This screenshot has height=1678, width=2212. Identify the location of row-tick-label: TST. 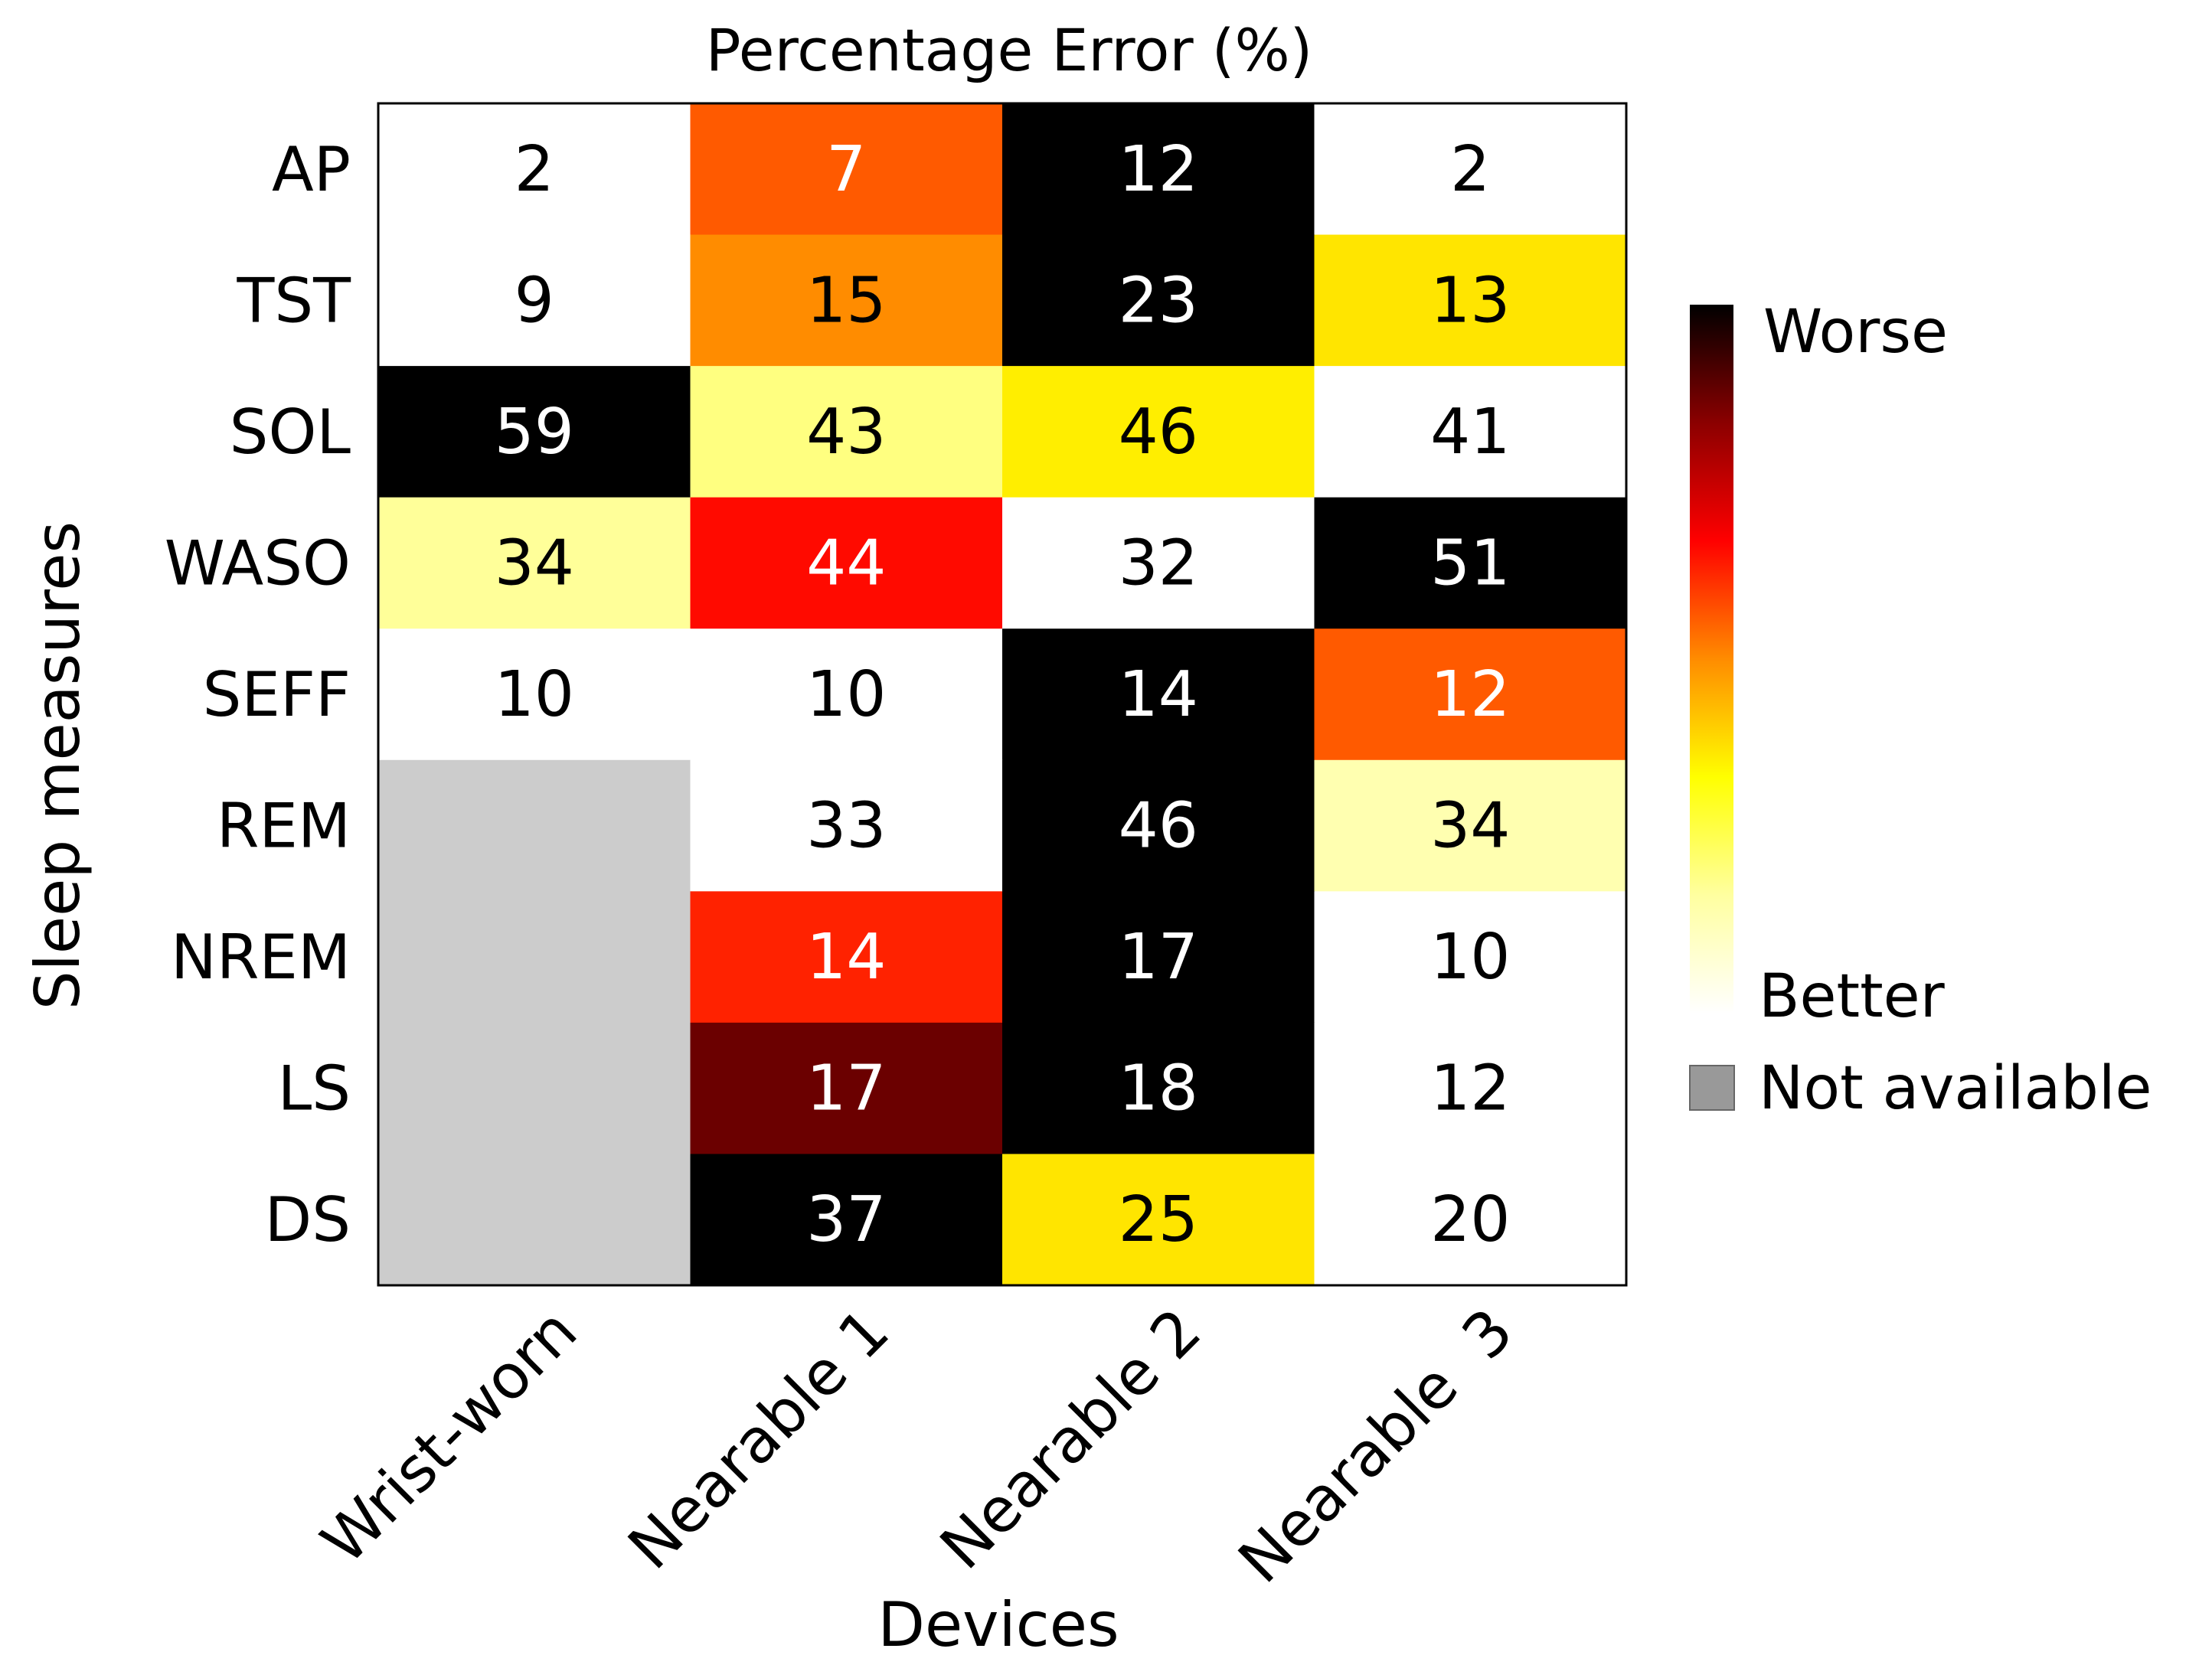
(293, 300).